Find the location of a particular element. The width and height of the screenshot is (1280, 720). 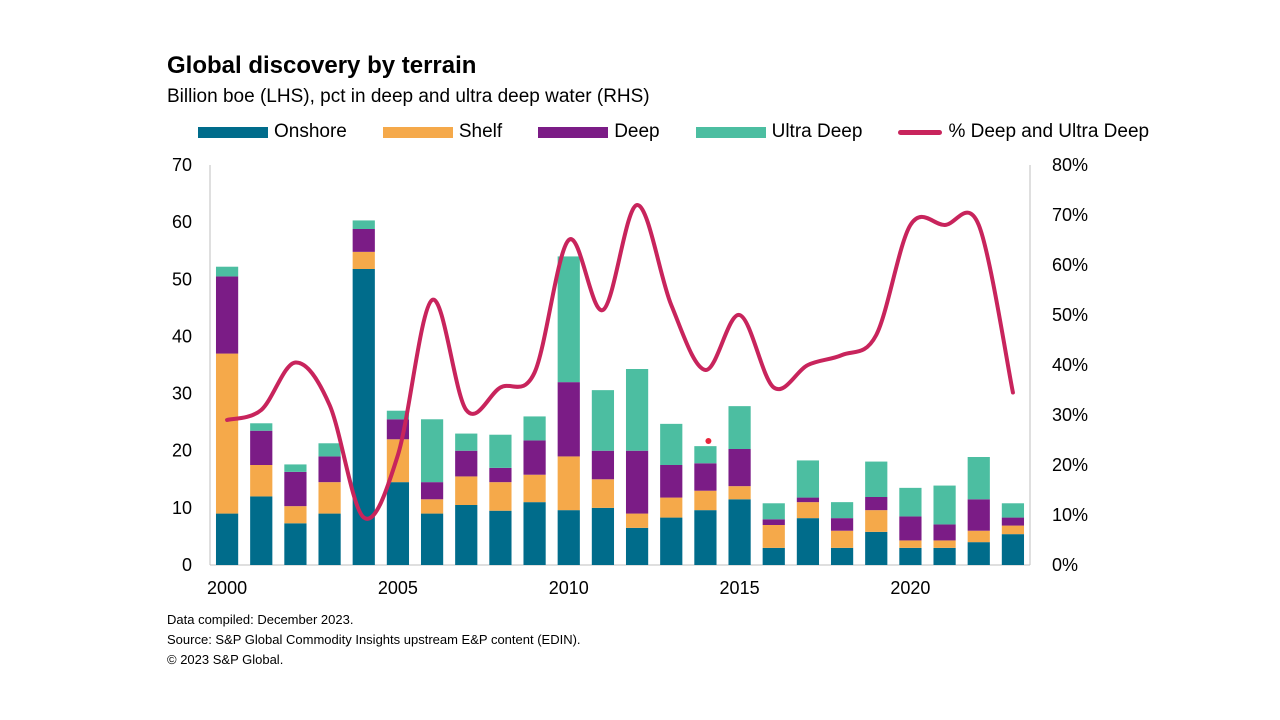

legend-label-pct-deep: % Deep and Ultra Deep is located at coordinates (1049, 131).